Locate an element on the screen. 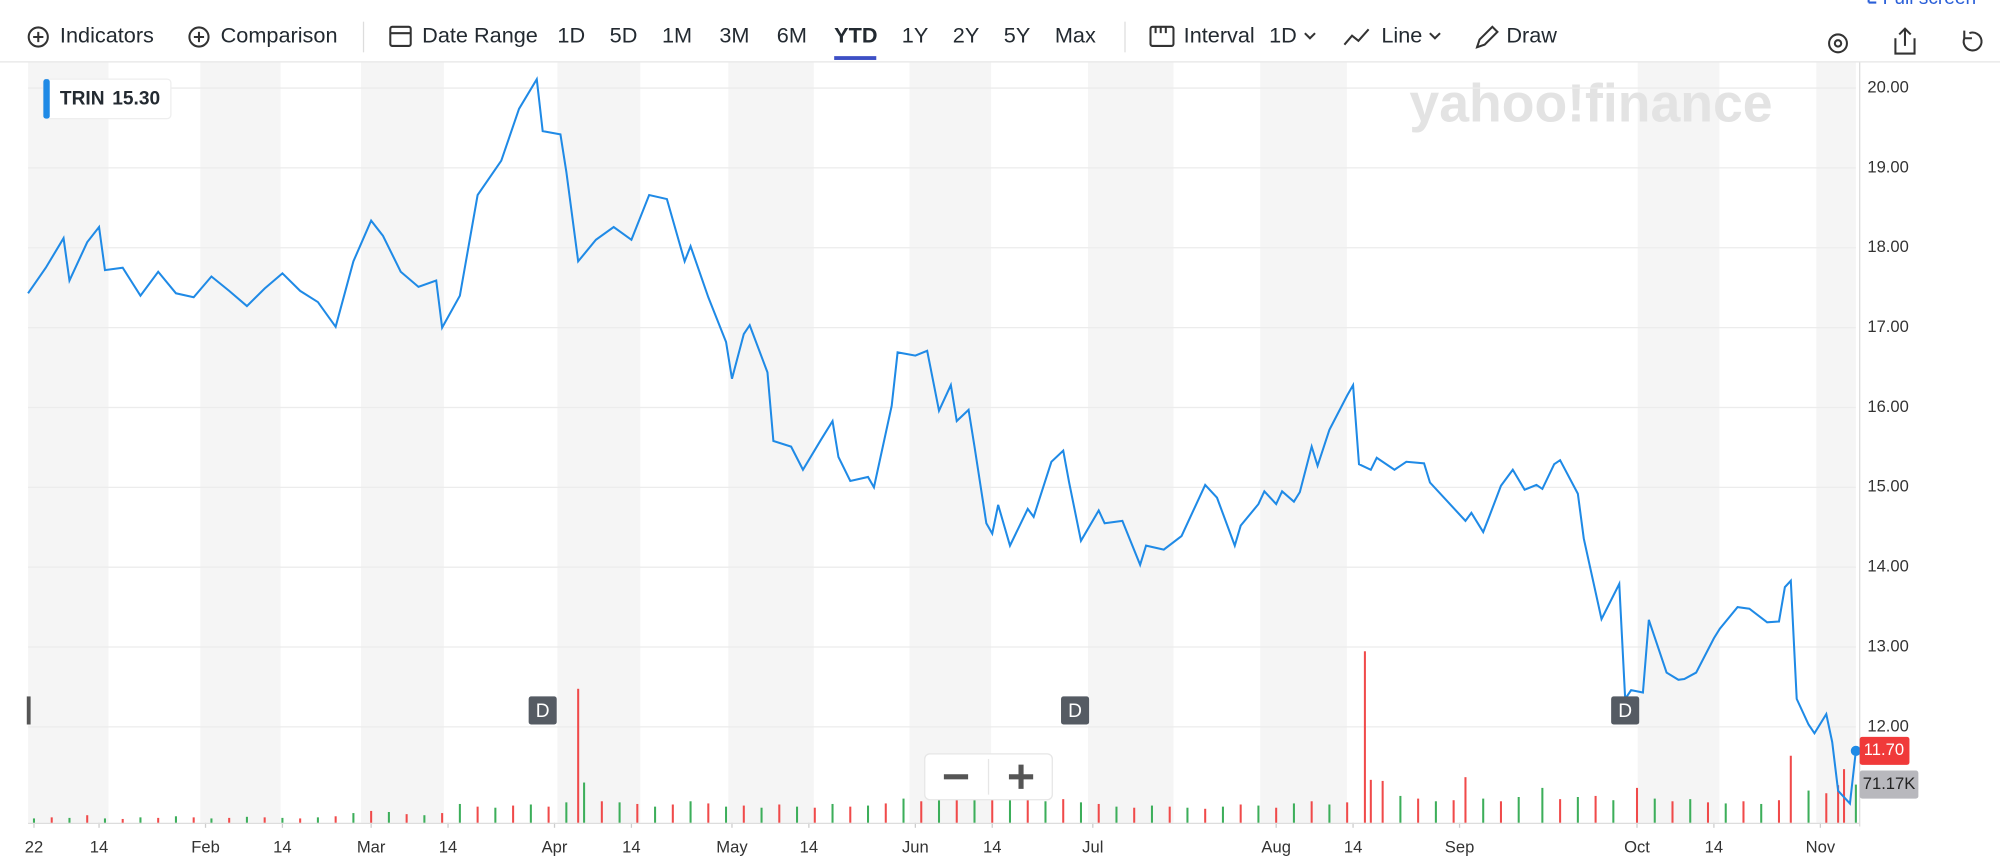  line-icon is located at coordinates (1356, 37).